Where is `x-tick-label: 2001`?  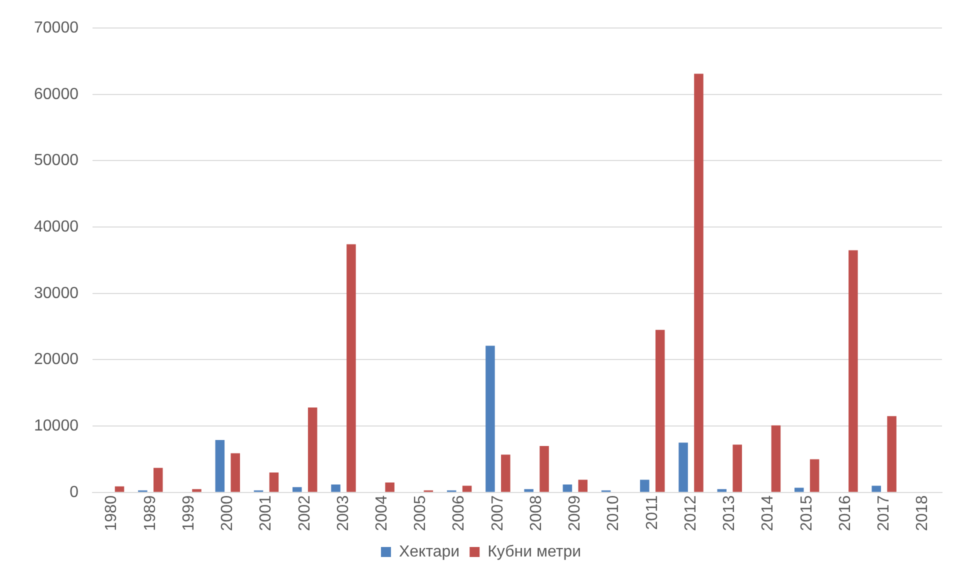
x-tick-label: 2001 is located at coordinates (266, 513).